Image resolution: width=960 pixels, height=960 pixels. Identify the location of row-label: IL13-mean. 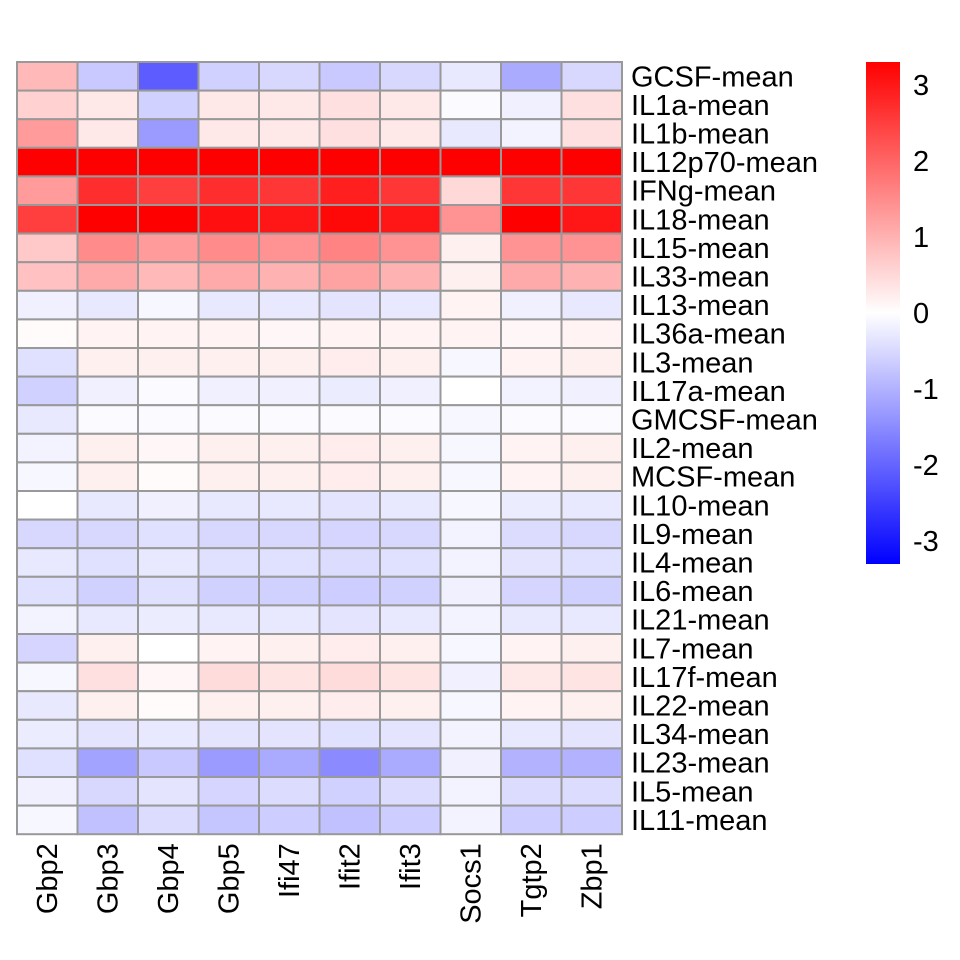
(700, 306).